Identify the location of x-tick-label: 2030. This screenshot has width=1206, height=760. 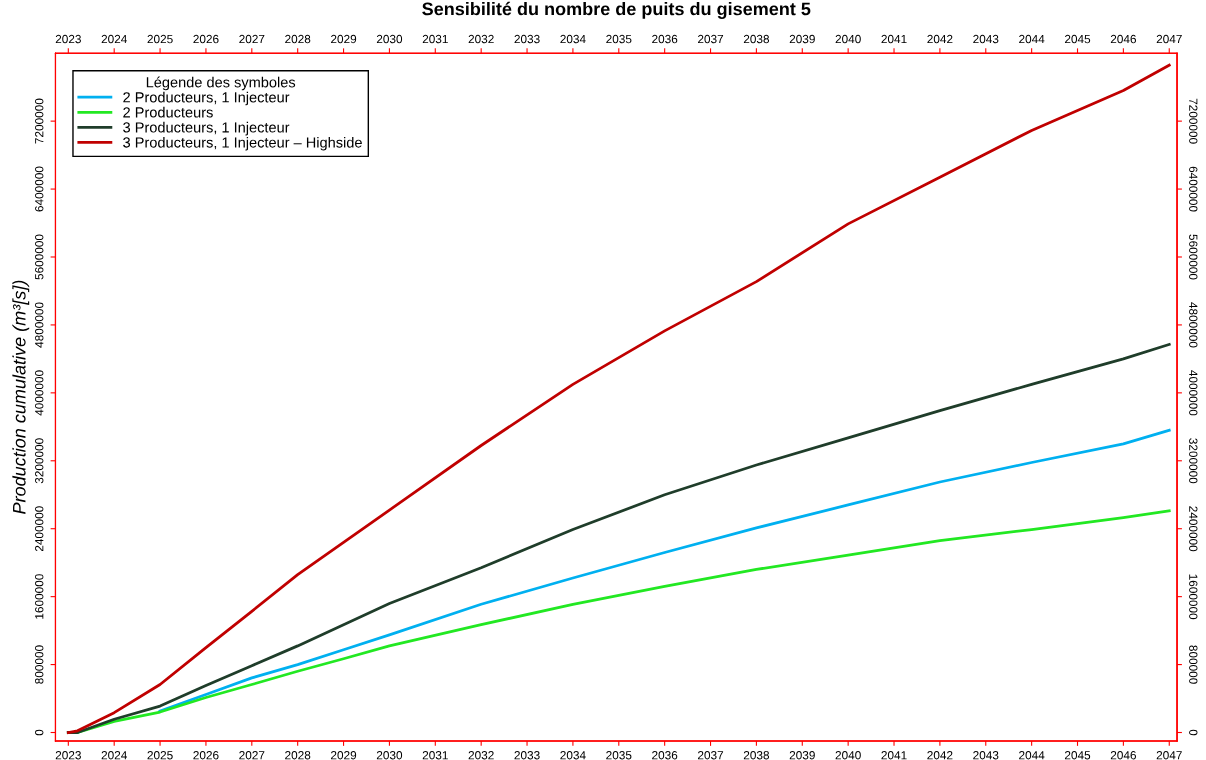
(389, 39).